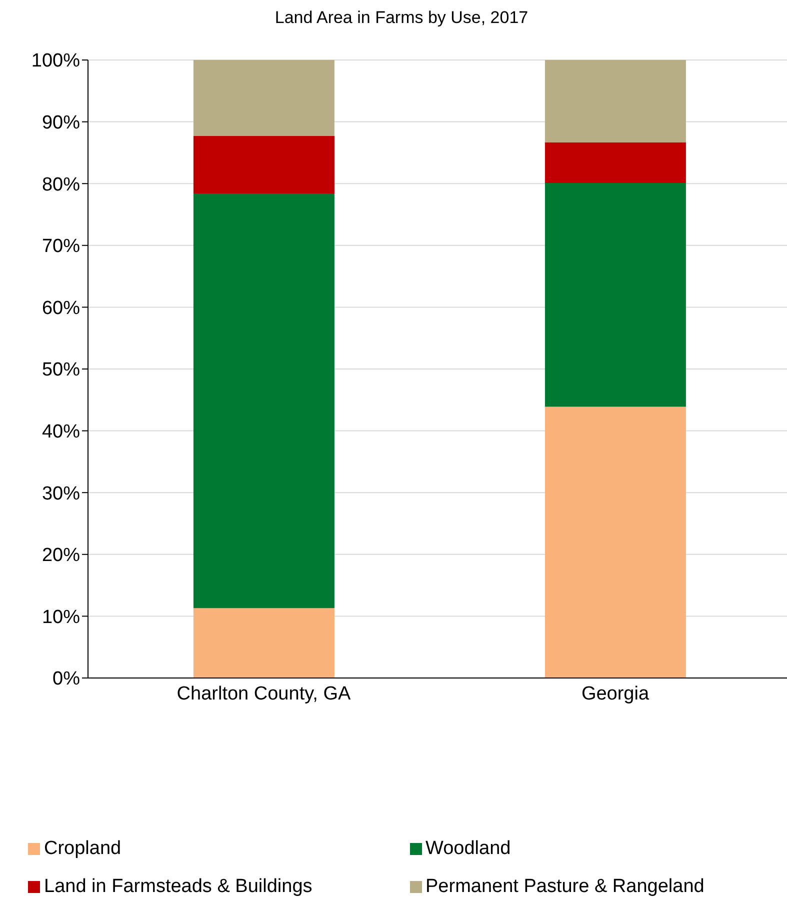  Describe the element at coordinates (55, 61) in the screenshot. I see `y-tick-label: 100%` at that location.